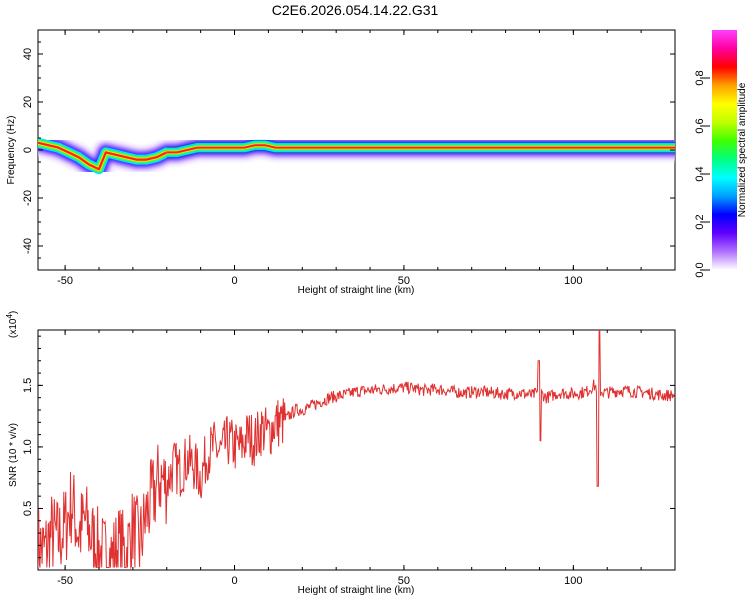  Describe the element at coordinates (573, 281) in the screenshot. I see `spectrogram-x-tick-label: 100` at that location.